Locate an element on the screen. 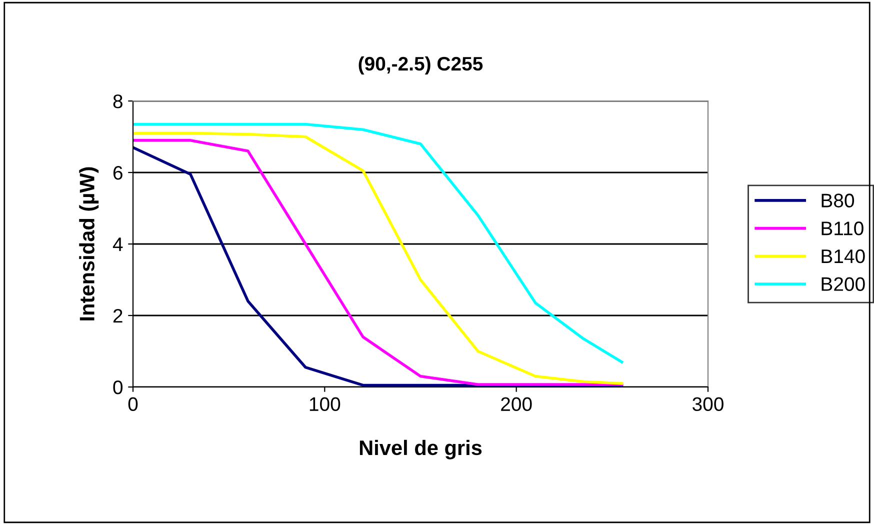 This screenshot has width=874, height=525. chart-title: (90,-2.5) C255 is located at coordinates (420, 65).